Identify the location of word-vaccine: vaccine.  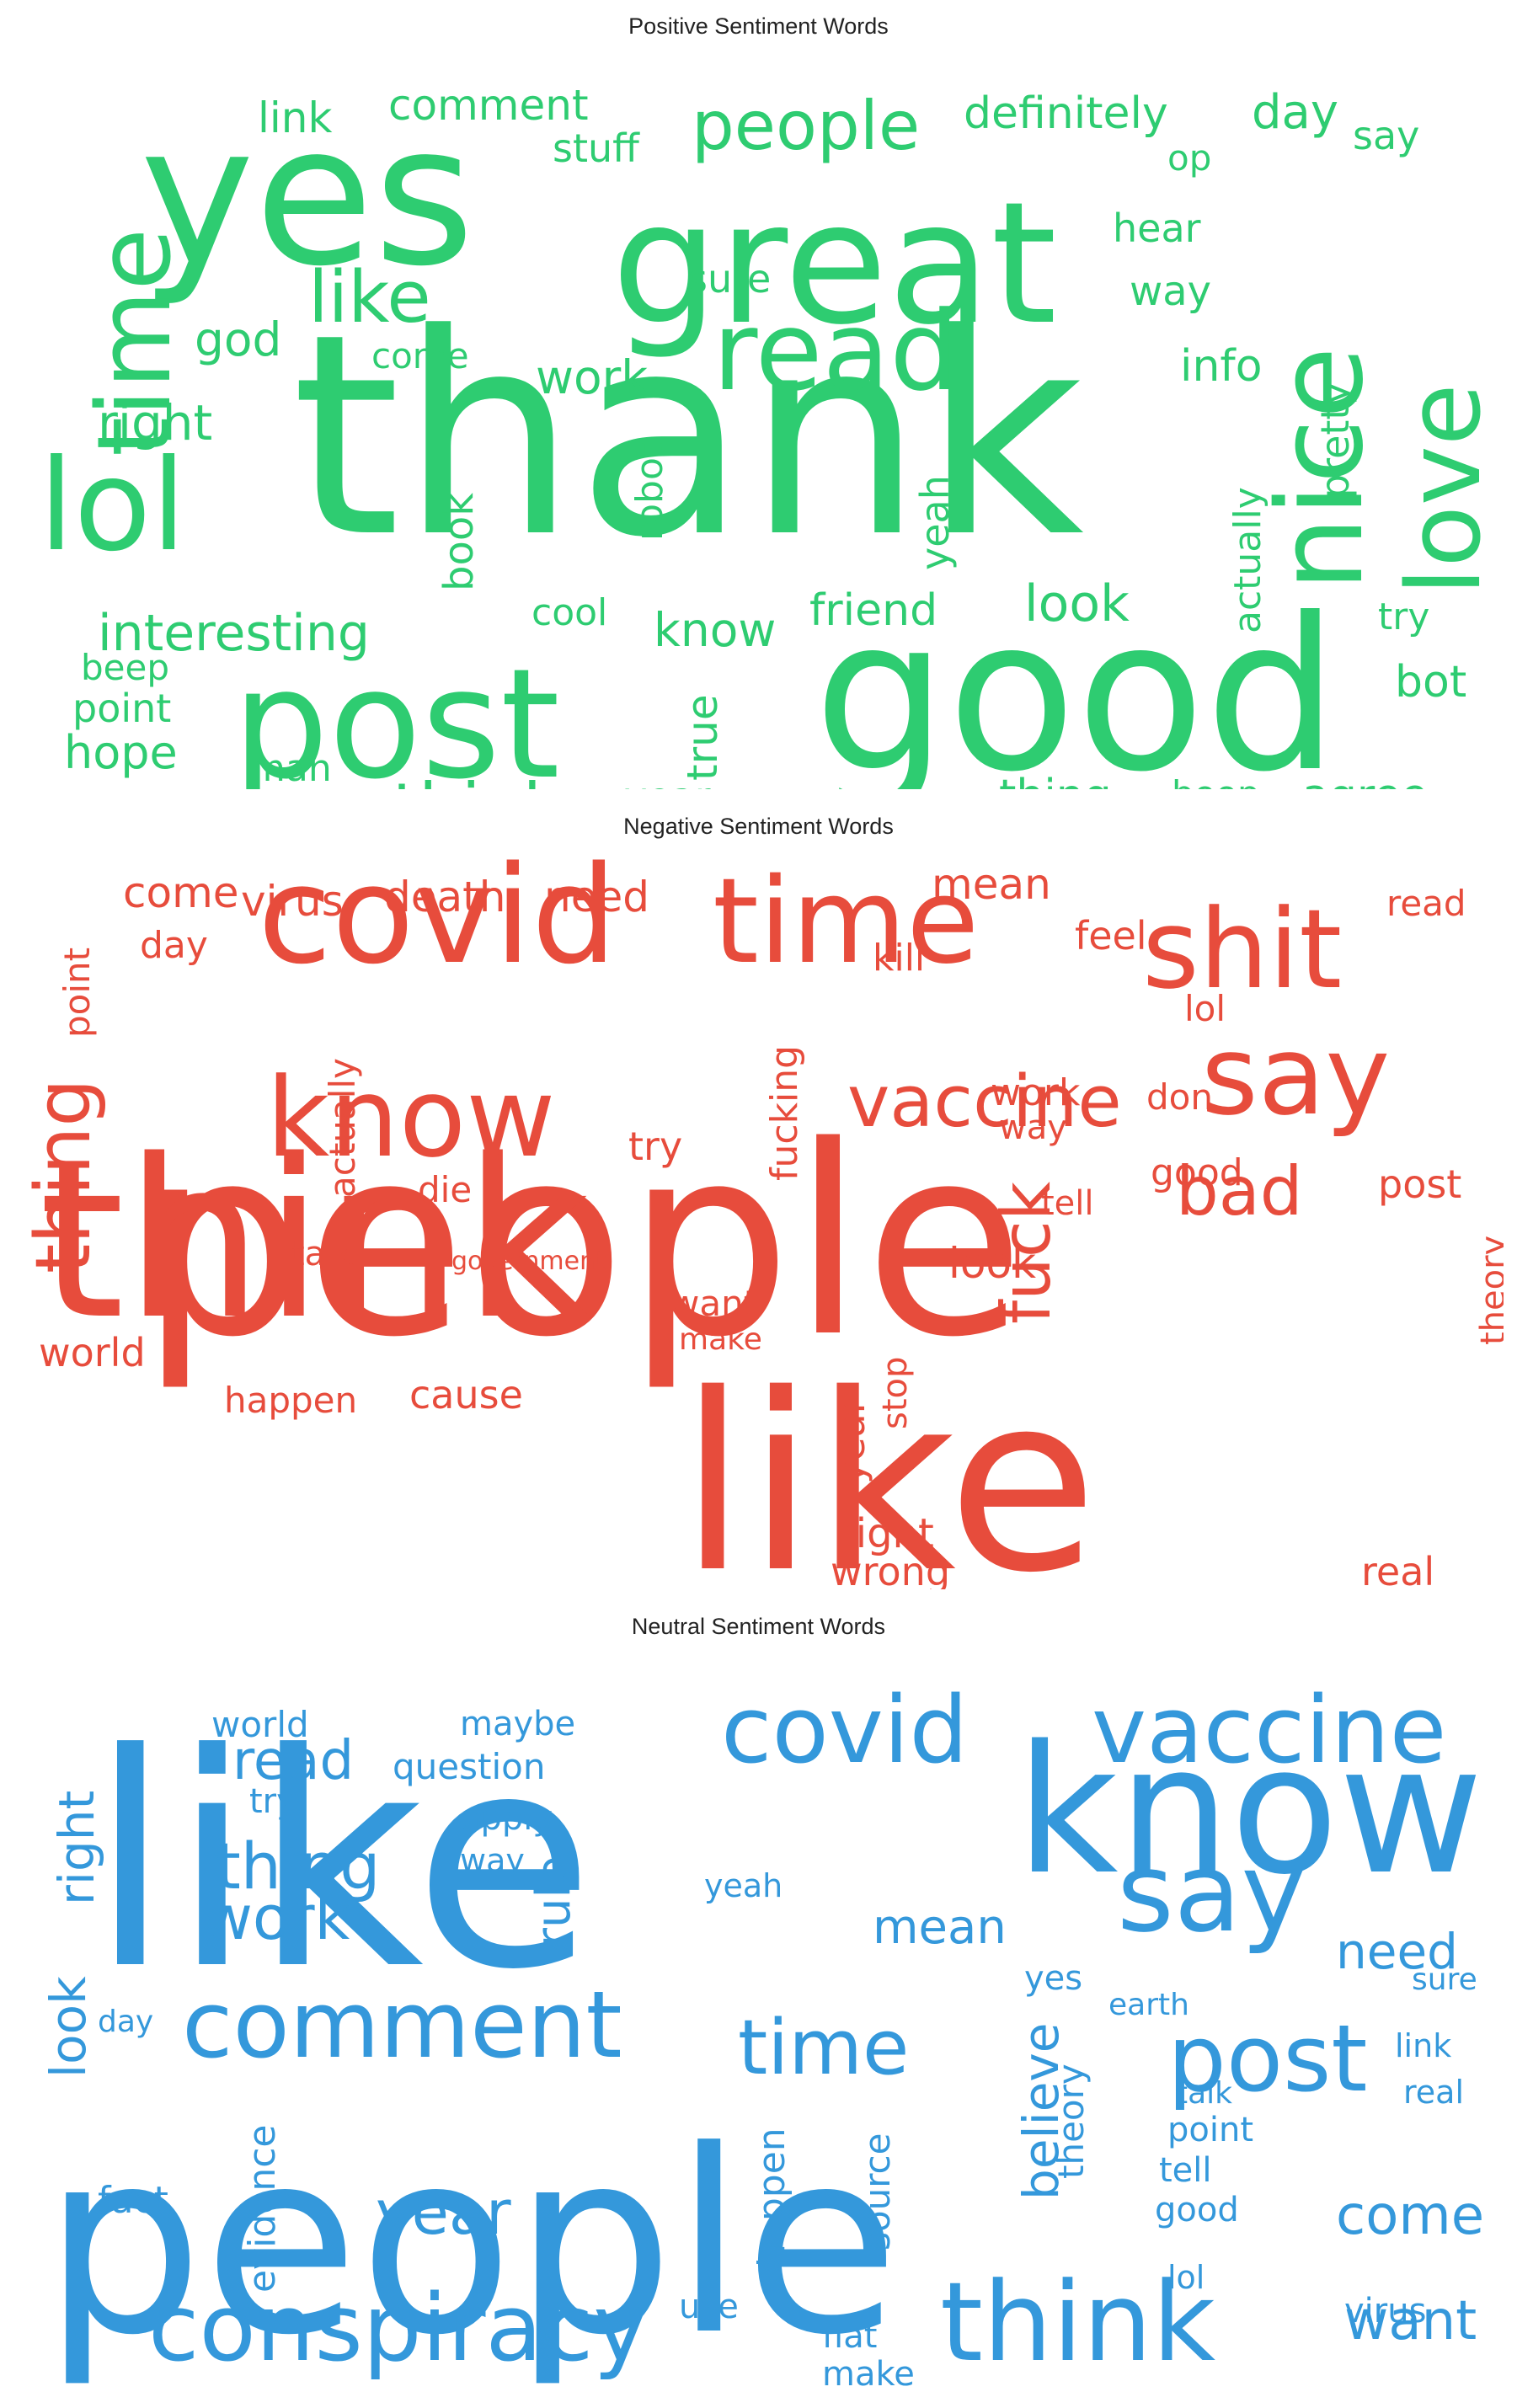
(985, 1102).